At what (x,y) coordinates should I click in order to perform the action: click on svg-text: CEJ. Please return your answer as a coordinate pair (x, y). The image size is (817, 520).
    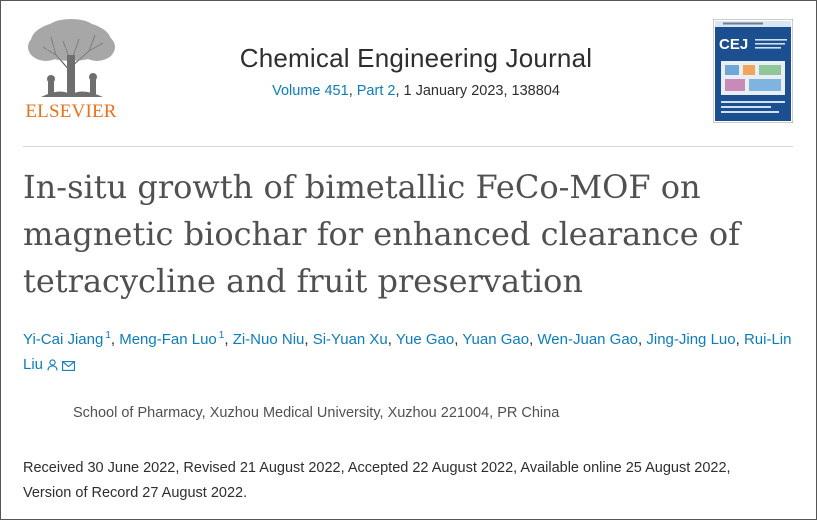
    Looking at the image, I should click on (733, 44).